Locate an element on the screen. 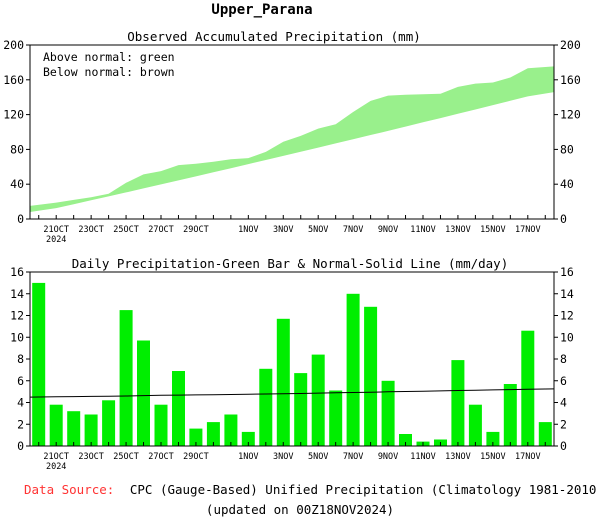 The height and width of the screenshot is (518, 598). data-source-label: Data Source: is located at coordinates (69, 489).